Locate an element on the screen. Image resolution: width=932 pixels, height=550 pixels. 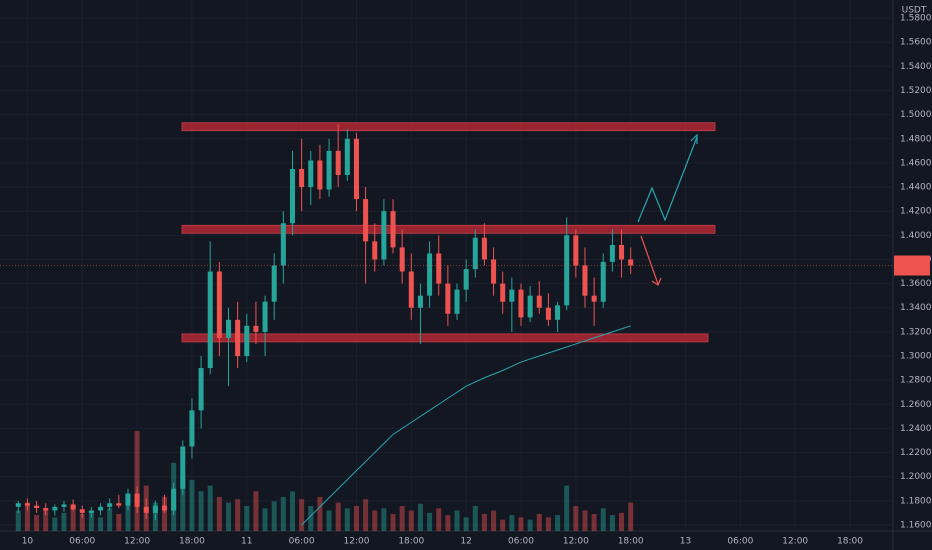
y-tick-label: 1.46000 is located at coordinates (916, 163).